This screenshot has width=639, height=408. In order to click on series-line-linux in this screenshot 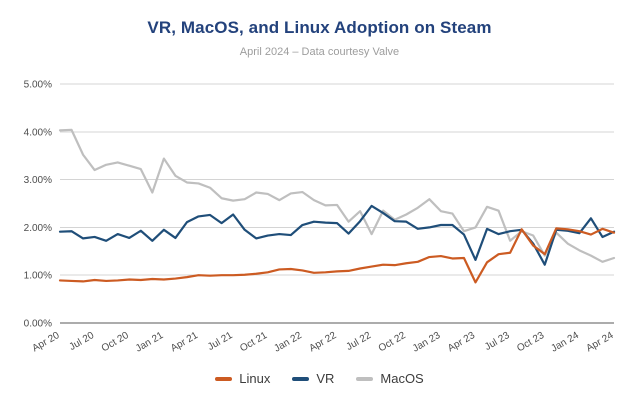, I will do `click(337, 255)`.